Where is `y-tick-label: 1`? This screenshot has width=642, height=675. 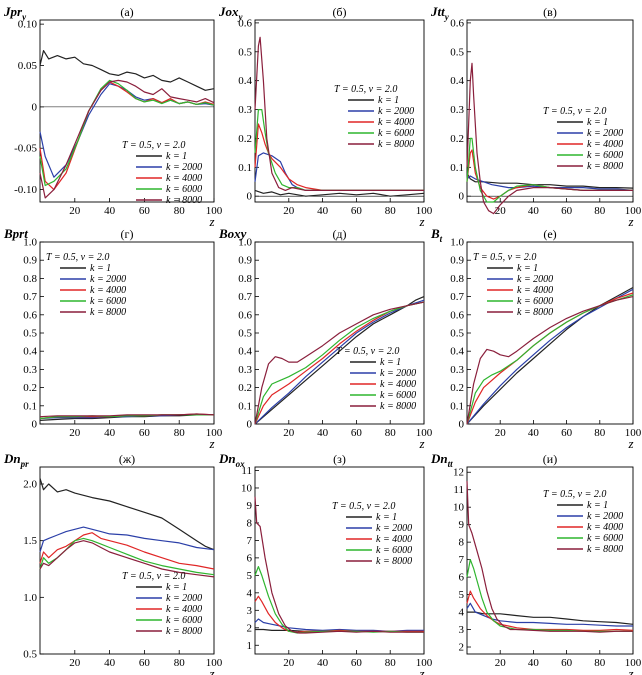
y-tick-label: 1 is located at coordinates (250, 646).